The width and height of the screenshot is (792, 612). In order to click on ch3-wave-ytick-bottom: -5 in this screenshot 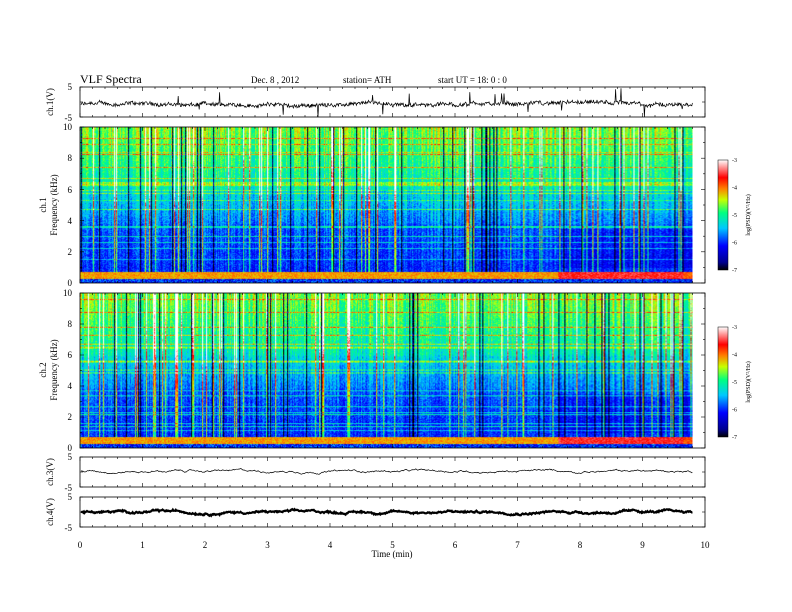, I will do `click(69, 488)`.